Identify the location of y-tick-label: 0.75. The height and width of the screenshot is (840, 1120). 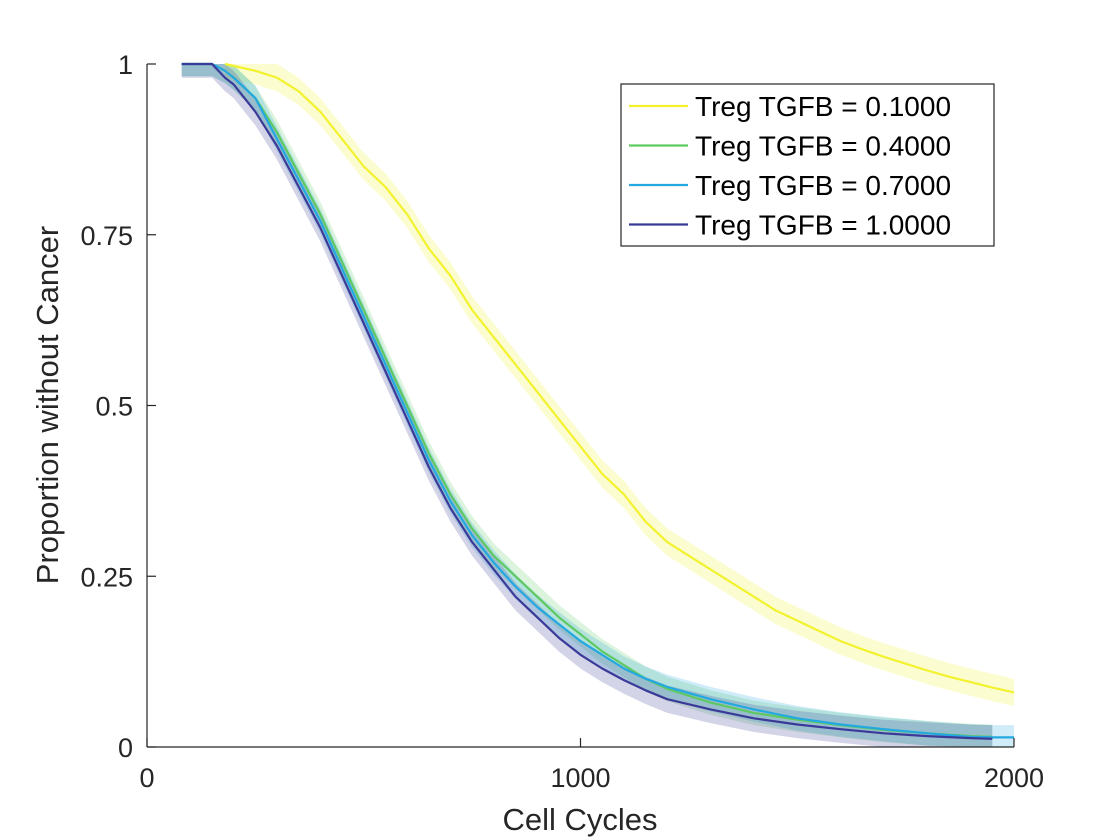
(106, 236).